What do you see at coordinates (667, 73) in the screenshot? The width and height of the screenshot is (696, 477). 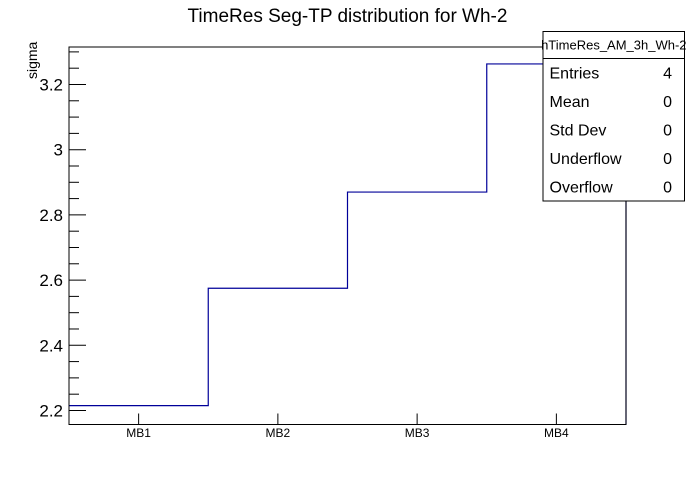 I see `stats-row-value: 4` at bounding box center [667, 73].